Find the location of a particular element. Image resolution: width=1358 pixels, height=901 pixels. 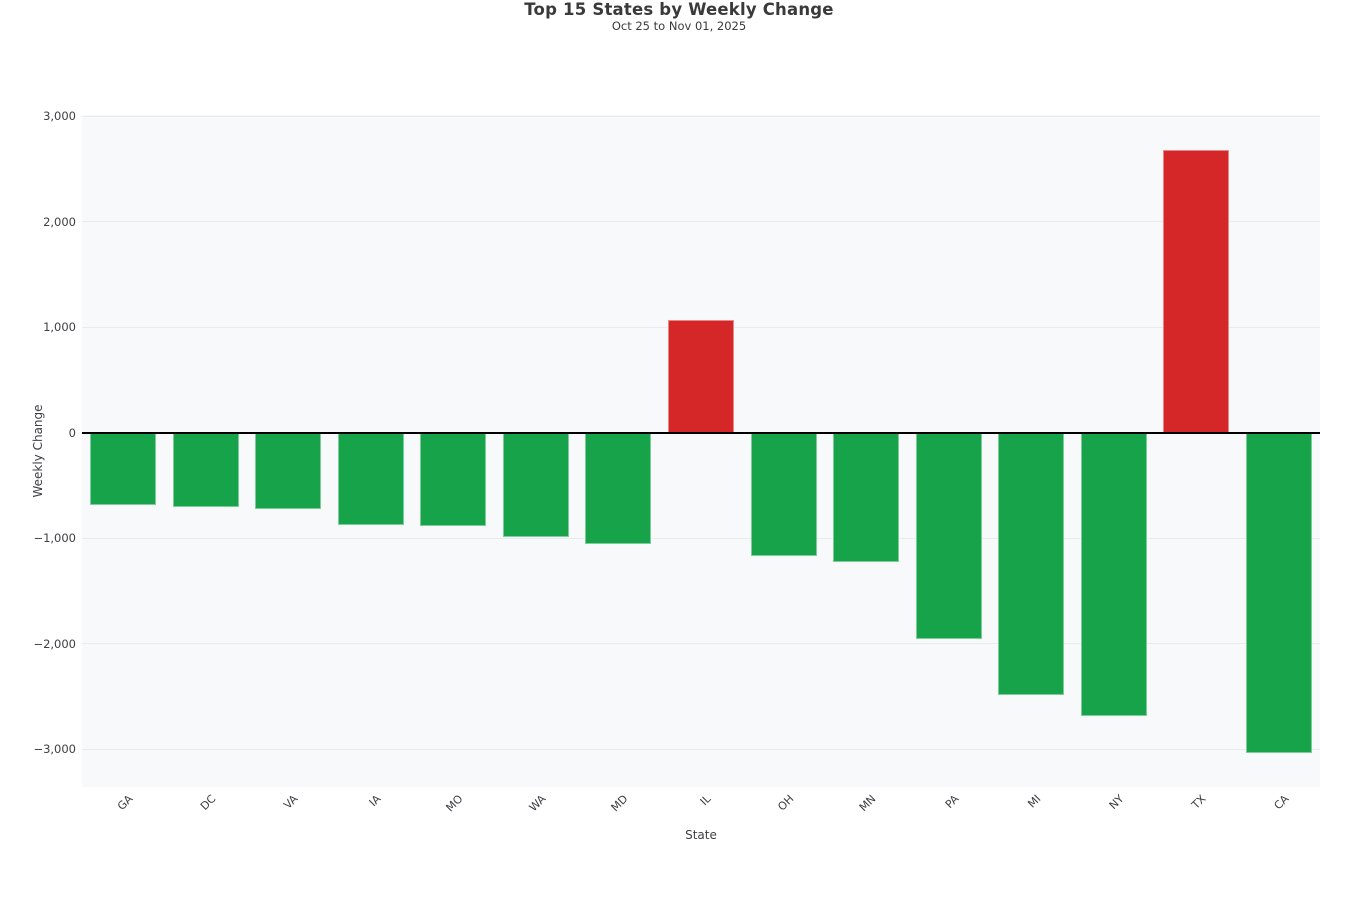

x-tick-label: GA is located at coordinates (125, 802).